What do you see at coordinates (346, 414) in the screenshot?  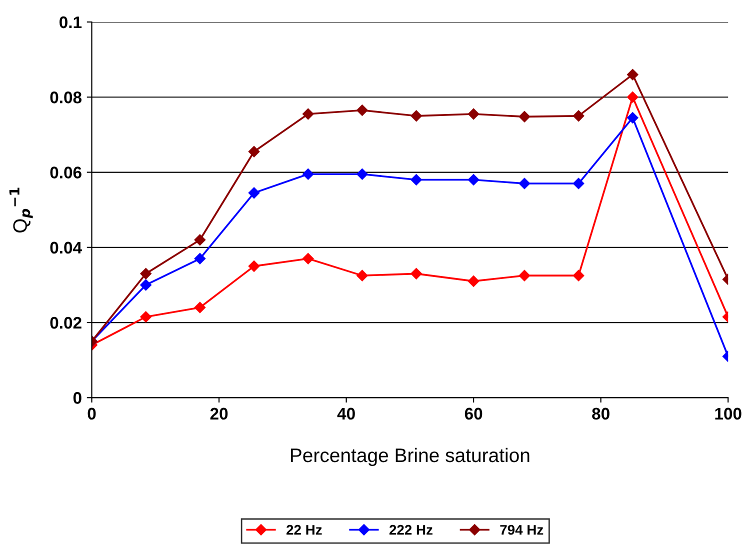 I see `x-tick-label: 40` at bounding box center [346, 414].